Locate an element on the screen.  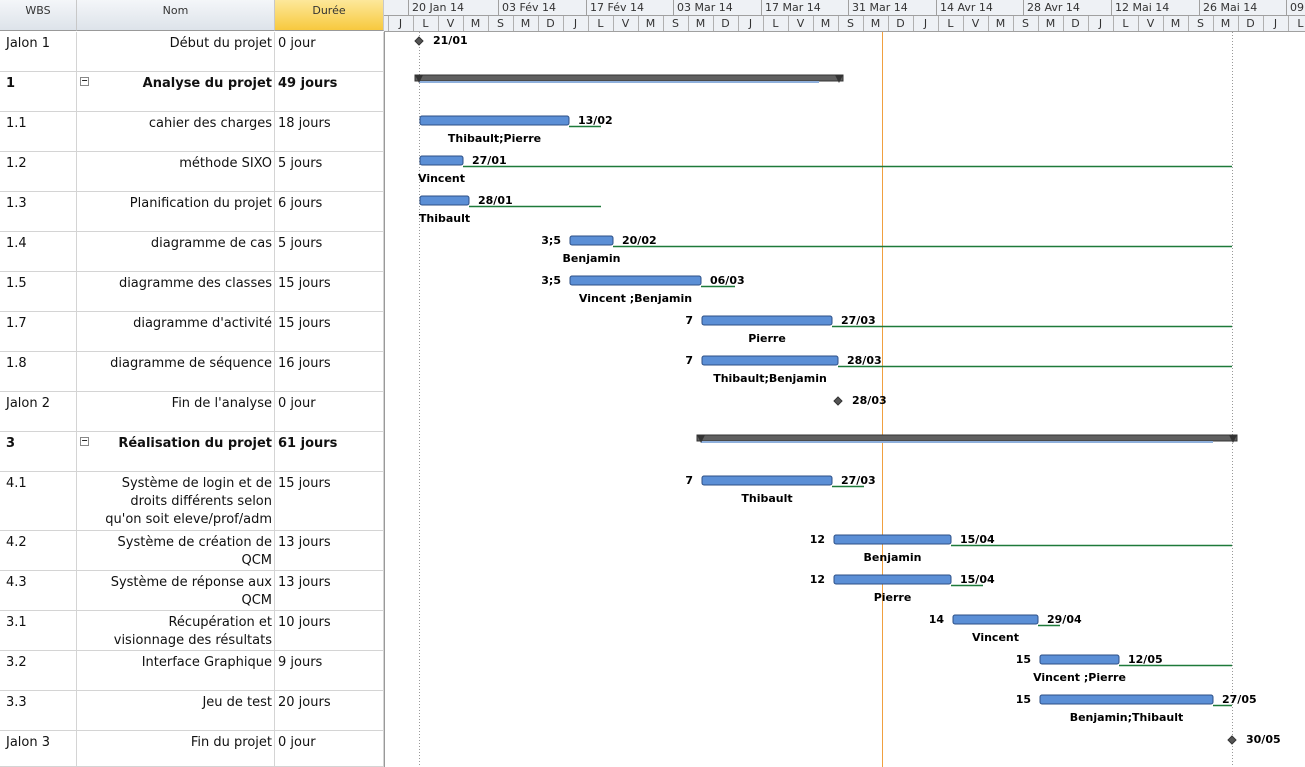
name-cell: Jeu de test is located at coordinates (176, 710).